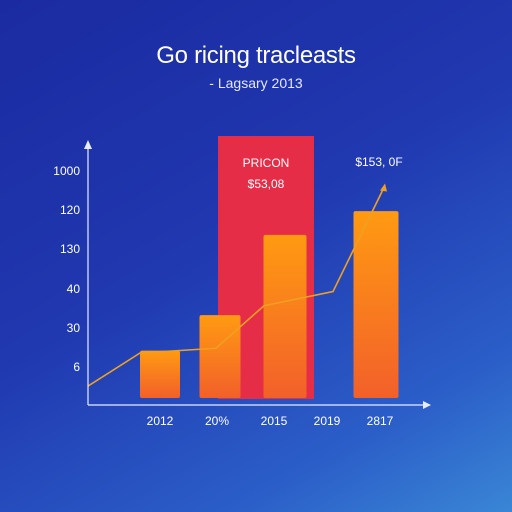  Describe the element at coordinates (378, 162) in the screenshot. I see `peak-annotation: $153, 0F` at that location.